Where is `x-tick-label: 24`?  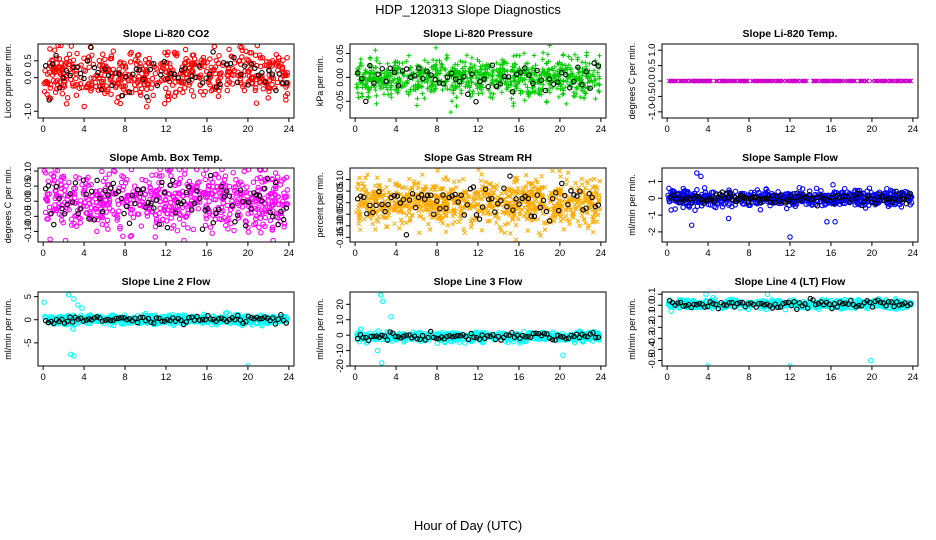
x-tick-label: 24 is located at coordinates (601, 129).